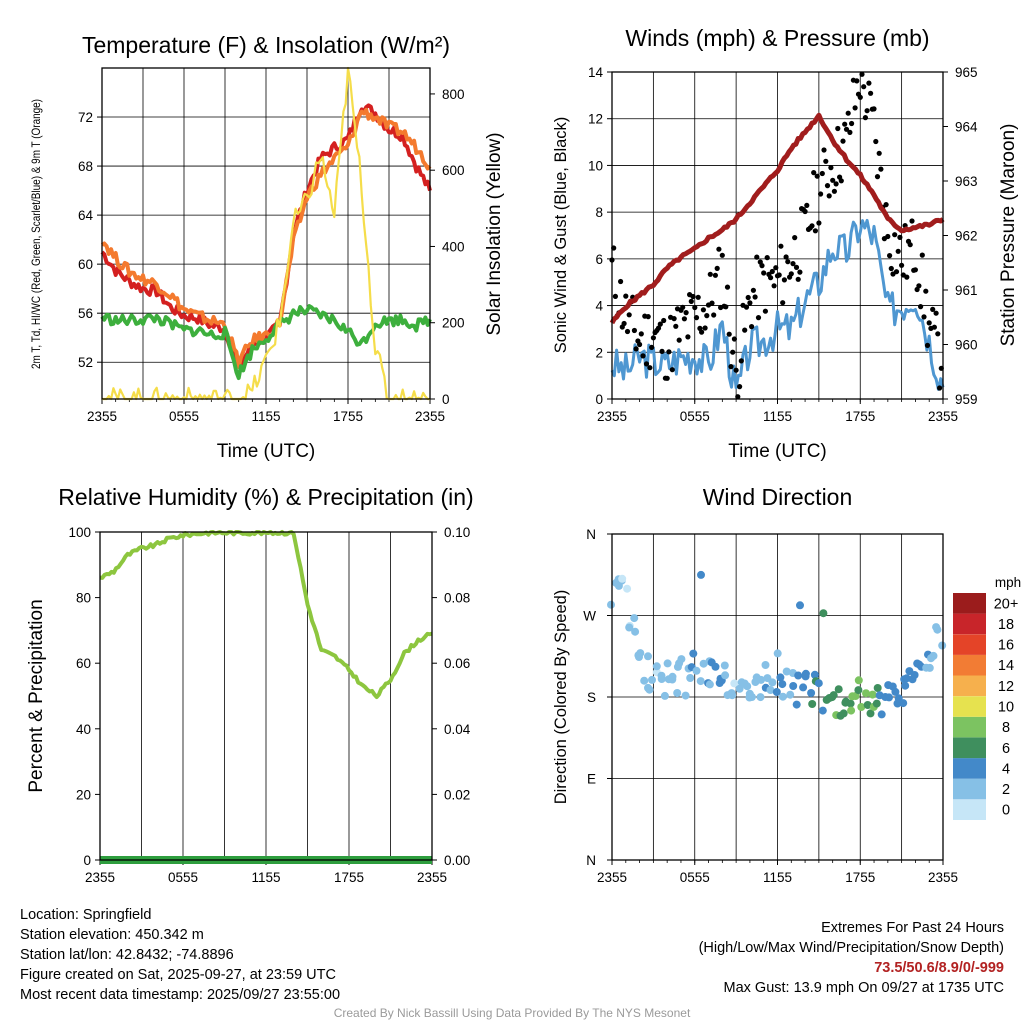 The image size is (1024, 1024). Describe the element at coordinates (561, 235) in the screenshot. I see `y-axis-label: Sonic Wind & Gust (Blue, Black)` at that location.